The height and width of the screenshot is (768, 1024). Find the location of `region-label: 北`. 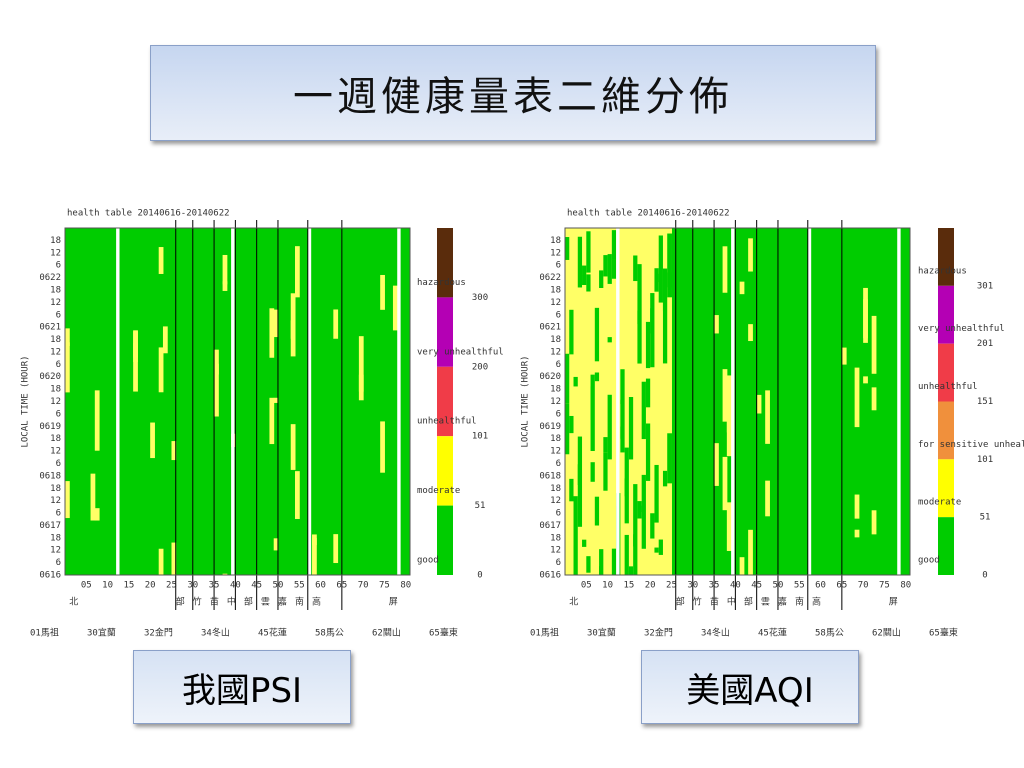

region-label: 北 is located at coordinates (573, 602).